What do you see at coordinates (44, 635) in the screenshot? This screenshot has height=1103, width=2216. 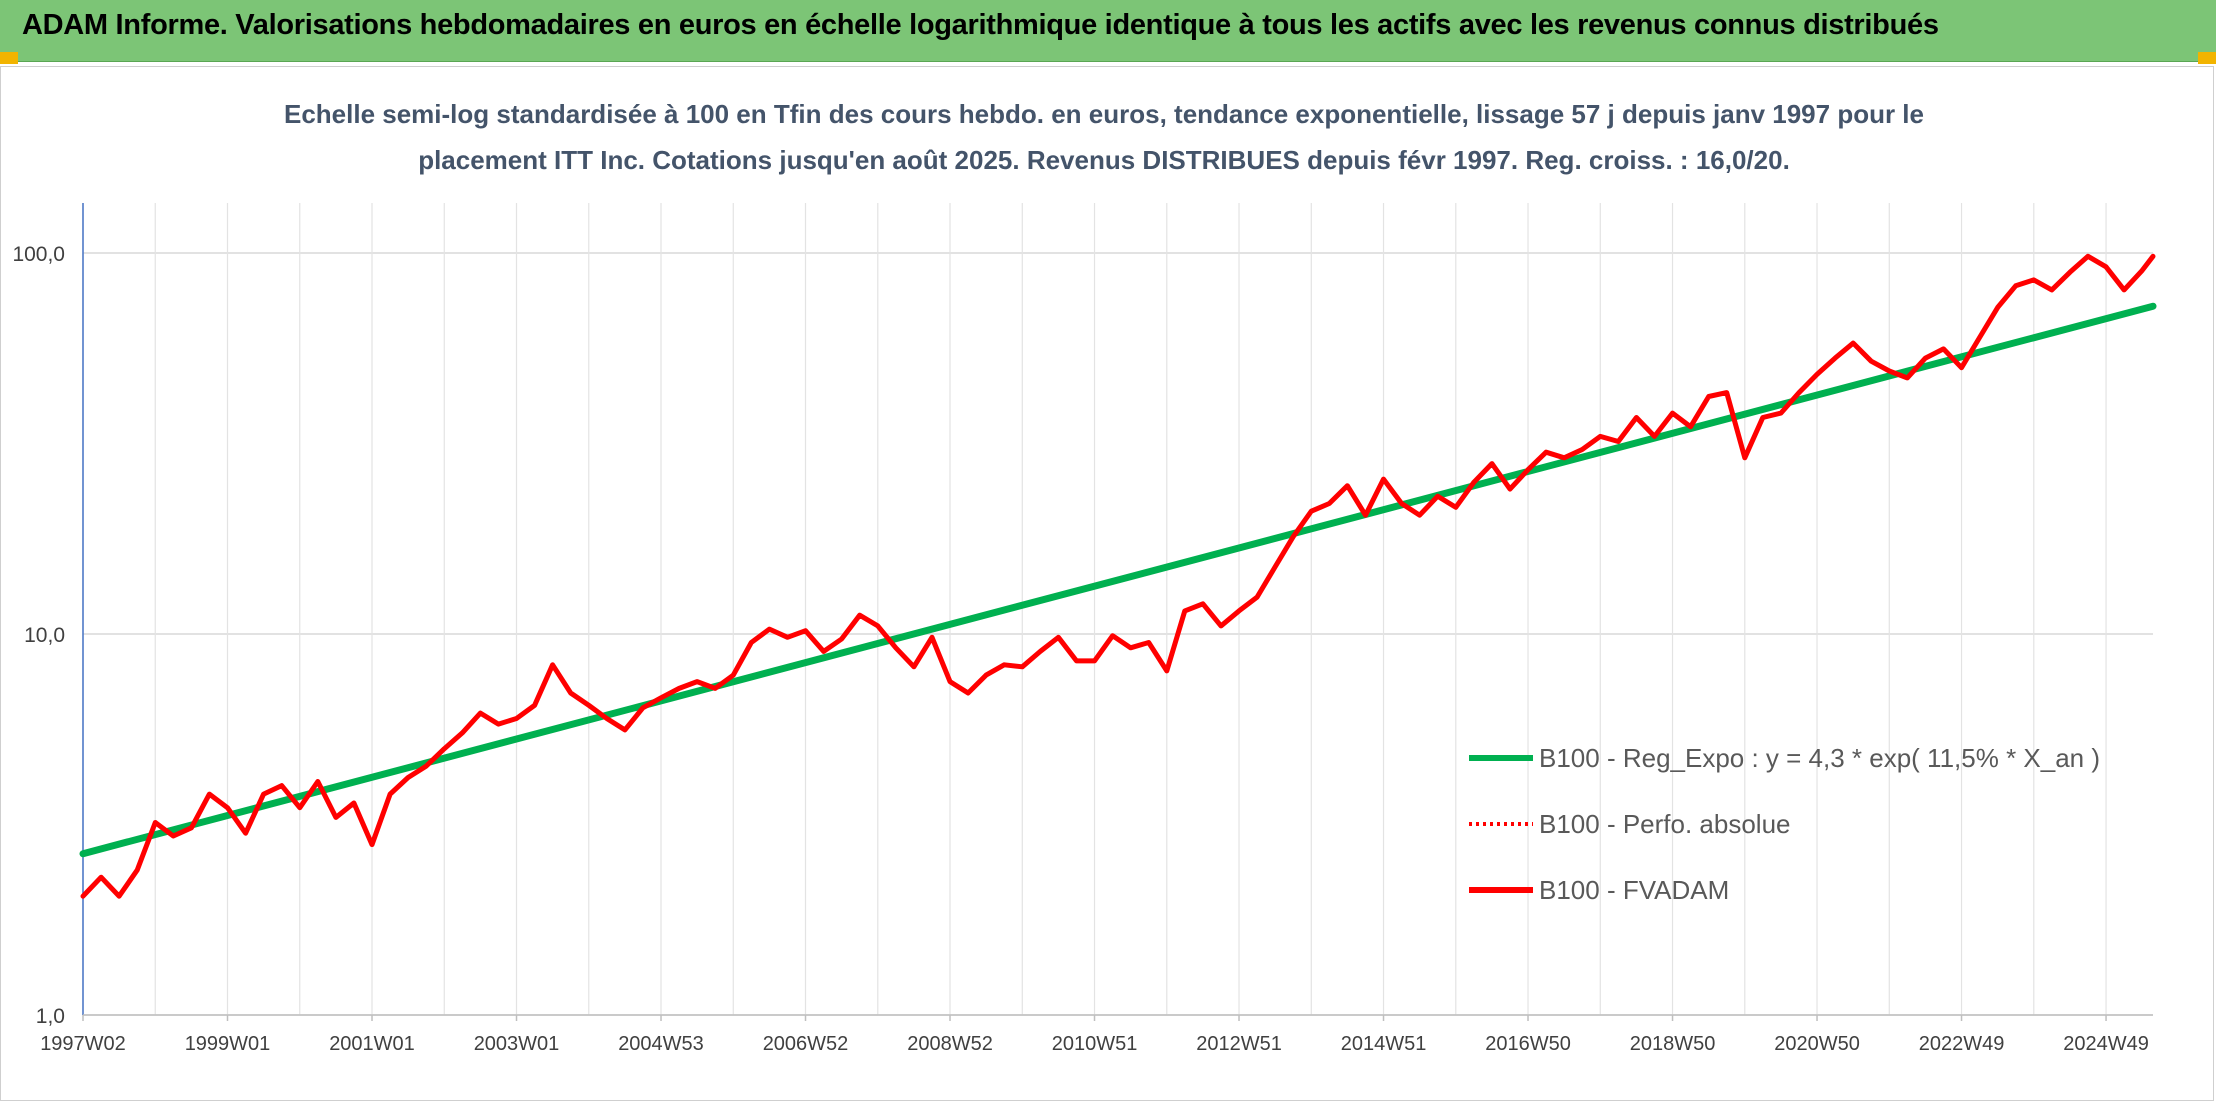 I see `y-tick-label: 10,0` at bounding box center [44, 635].